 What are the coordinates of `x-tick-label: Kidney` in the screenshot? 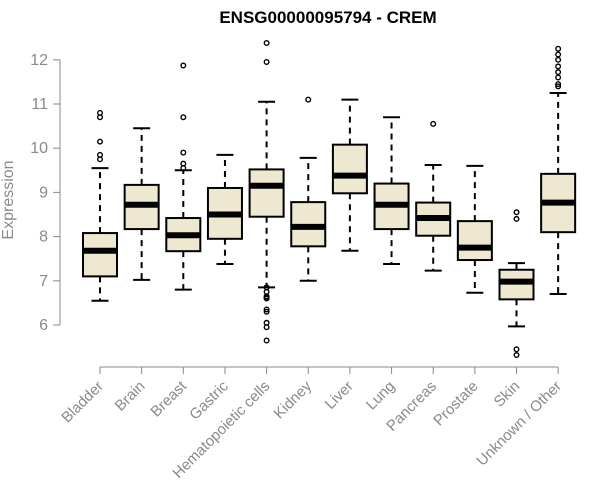 It's located at (293, 399).